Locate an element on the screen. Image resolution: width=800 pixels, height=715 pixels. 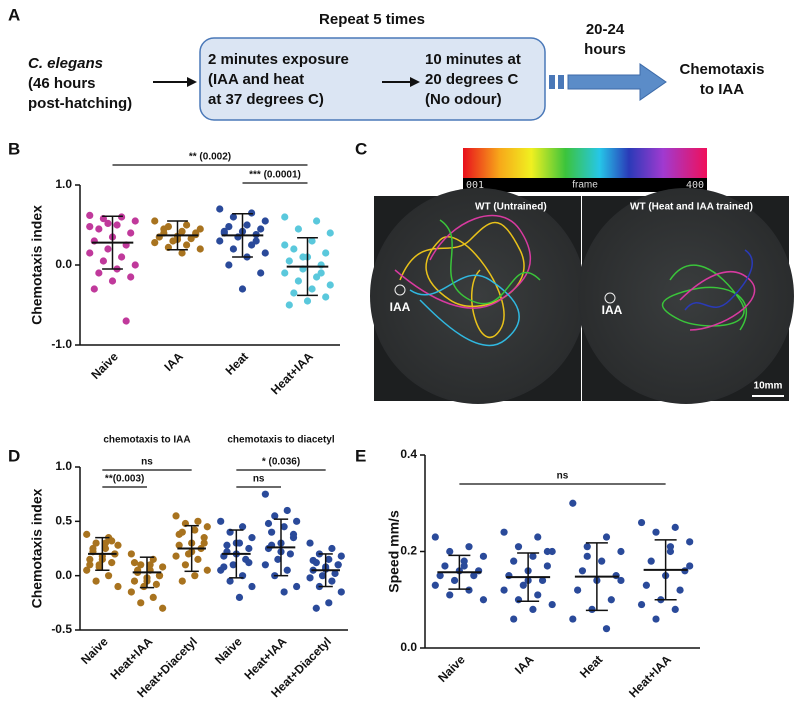
group-label: chemotaxis to diacetyl is located at coordinates (280, 440).